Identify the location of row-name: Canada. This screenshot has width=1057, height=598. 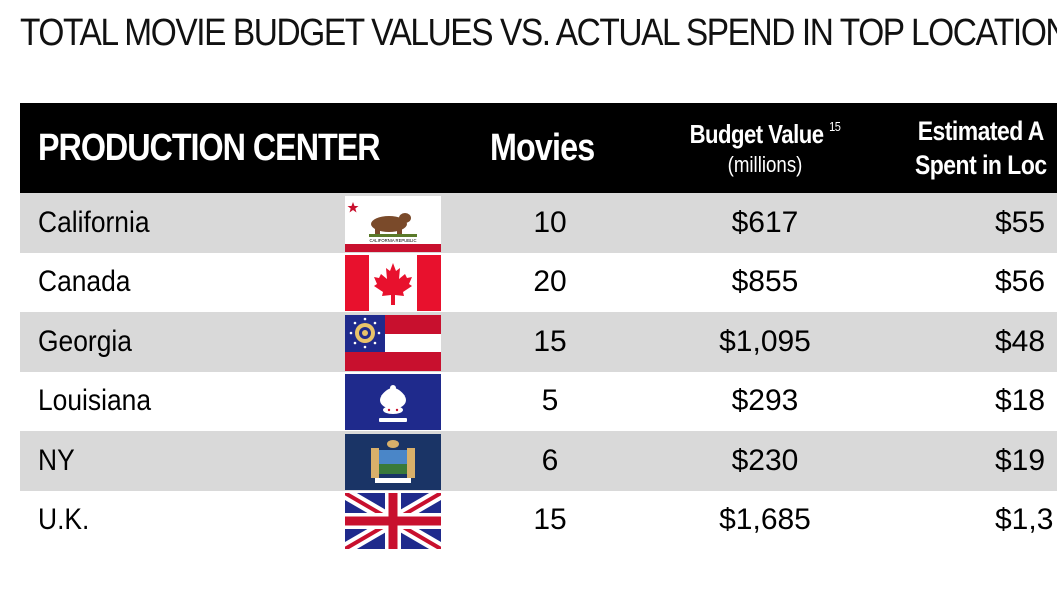
(84, 282).